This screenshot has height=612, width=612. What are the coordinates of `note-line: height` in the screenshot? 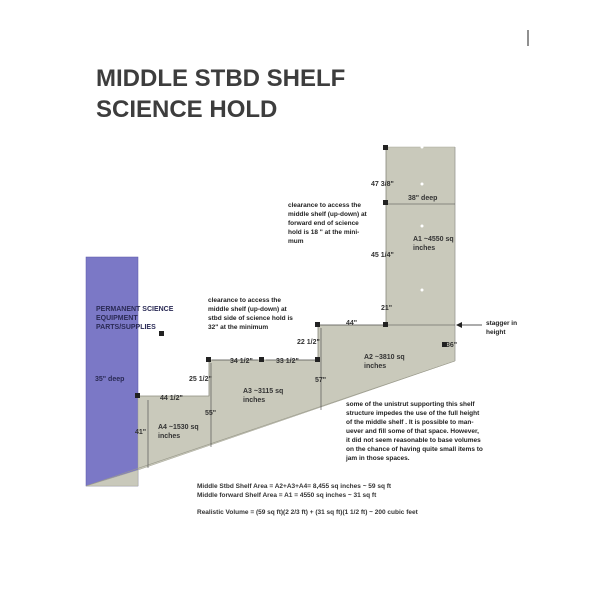 It's located at (496, 332).